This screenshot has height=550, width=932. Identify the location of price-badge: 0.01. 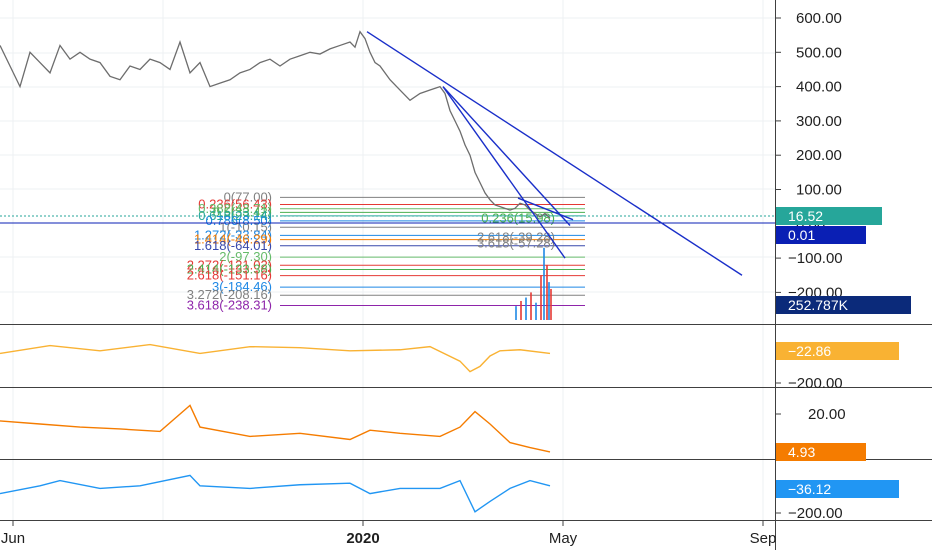
(821, 235).